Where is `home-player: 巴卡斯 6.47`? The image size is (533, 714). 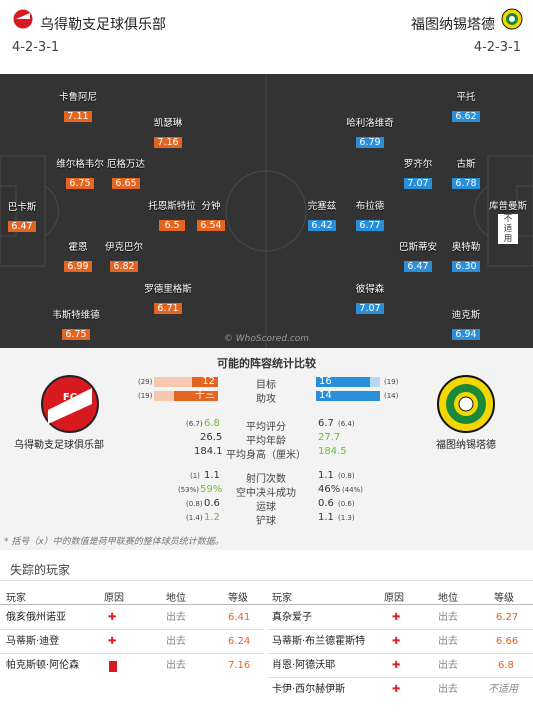 home-player: 巴卡斯 6.47 is located at coordinates (22, 217).